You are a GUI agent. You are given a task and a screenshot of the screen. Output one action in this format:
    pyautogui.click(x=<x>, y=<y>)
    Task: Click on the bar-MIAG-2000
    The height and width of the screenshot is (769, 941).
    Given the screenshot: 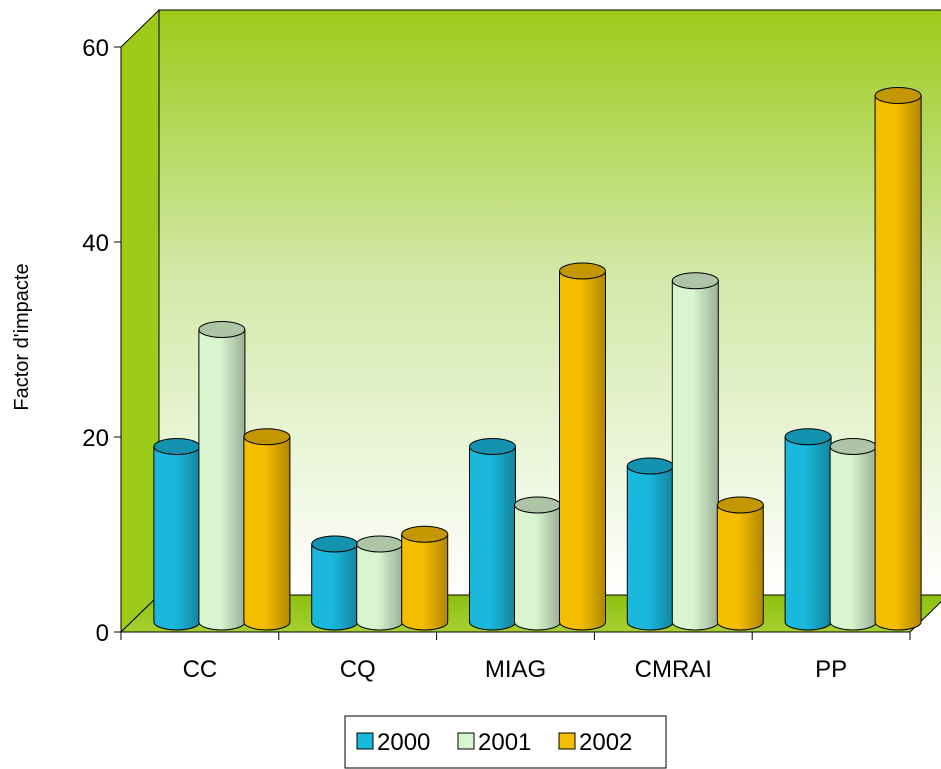 What is the action you would take?
    pyautogui.click(x=492, y=534)
    